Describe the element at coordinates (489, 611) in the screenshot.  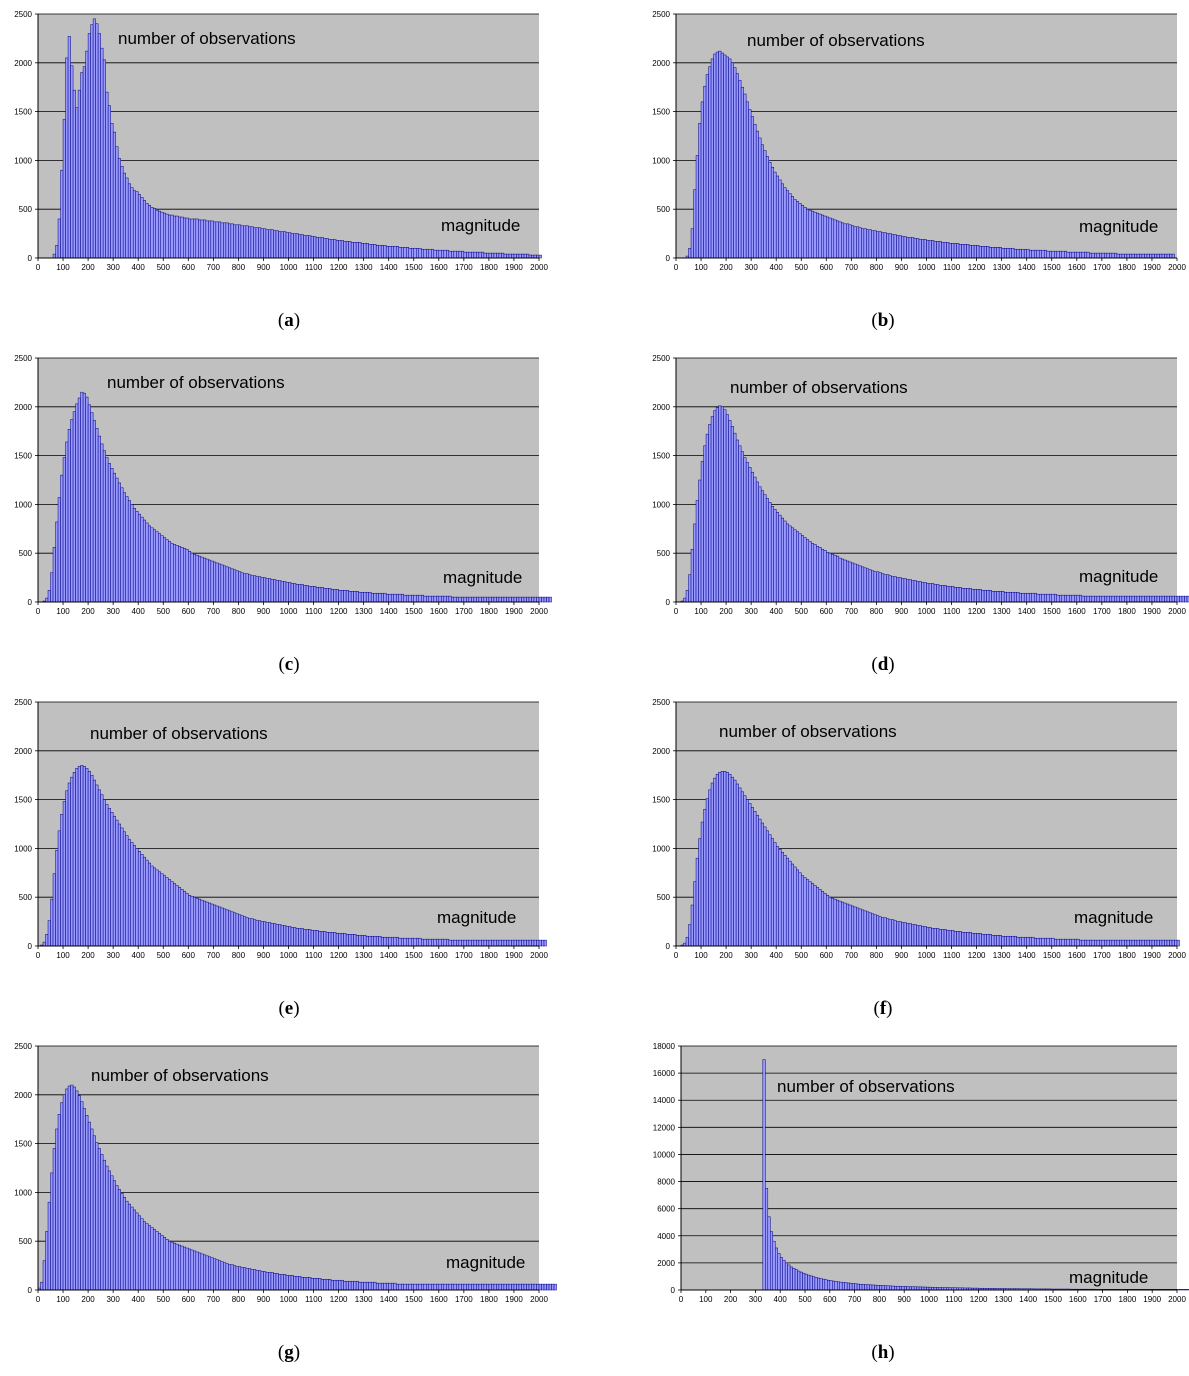
I see `x-tick-label: 1800` at that location.